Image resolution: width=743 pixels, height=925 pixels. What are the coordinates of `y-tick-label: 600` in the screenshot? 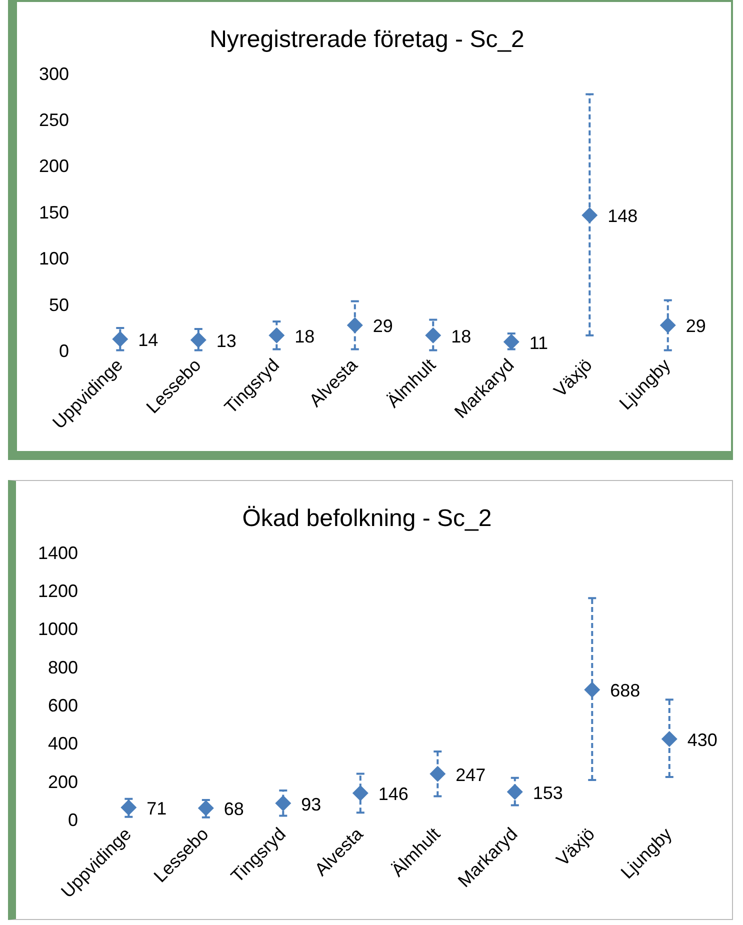 It's located at (63, 705).